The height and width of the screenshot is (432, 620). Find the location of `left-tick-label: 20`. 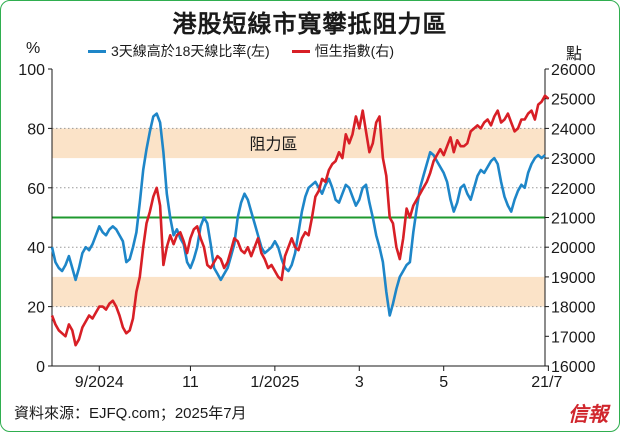

left-tick-label: 20 is located at coordinates (36, 308).